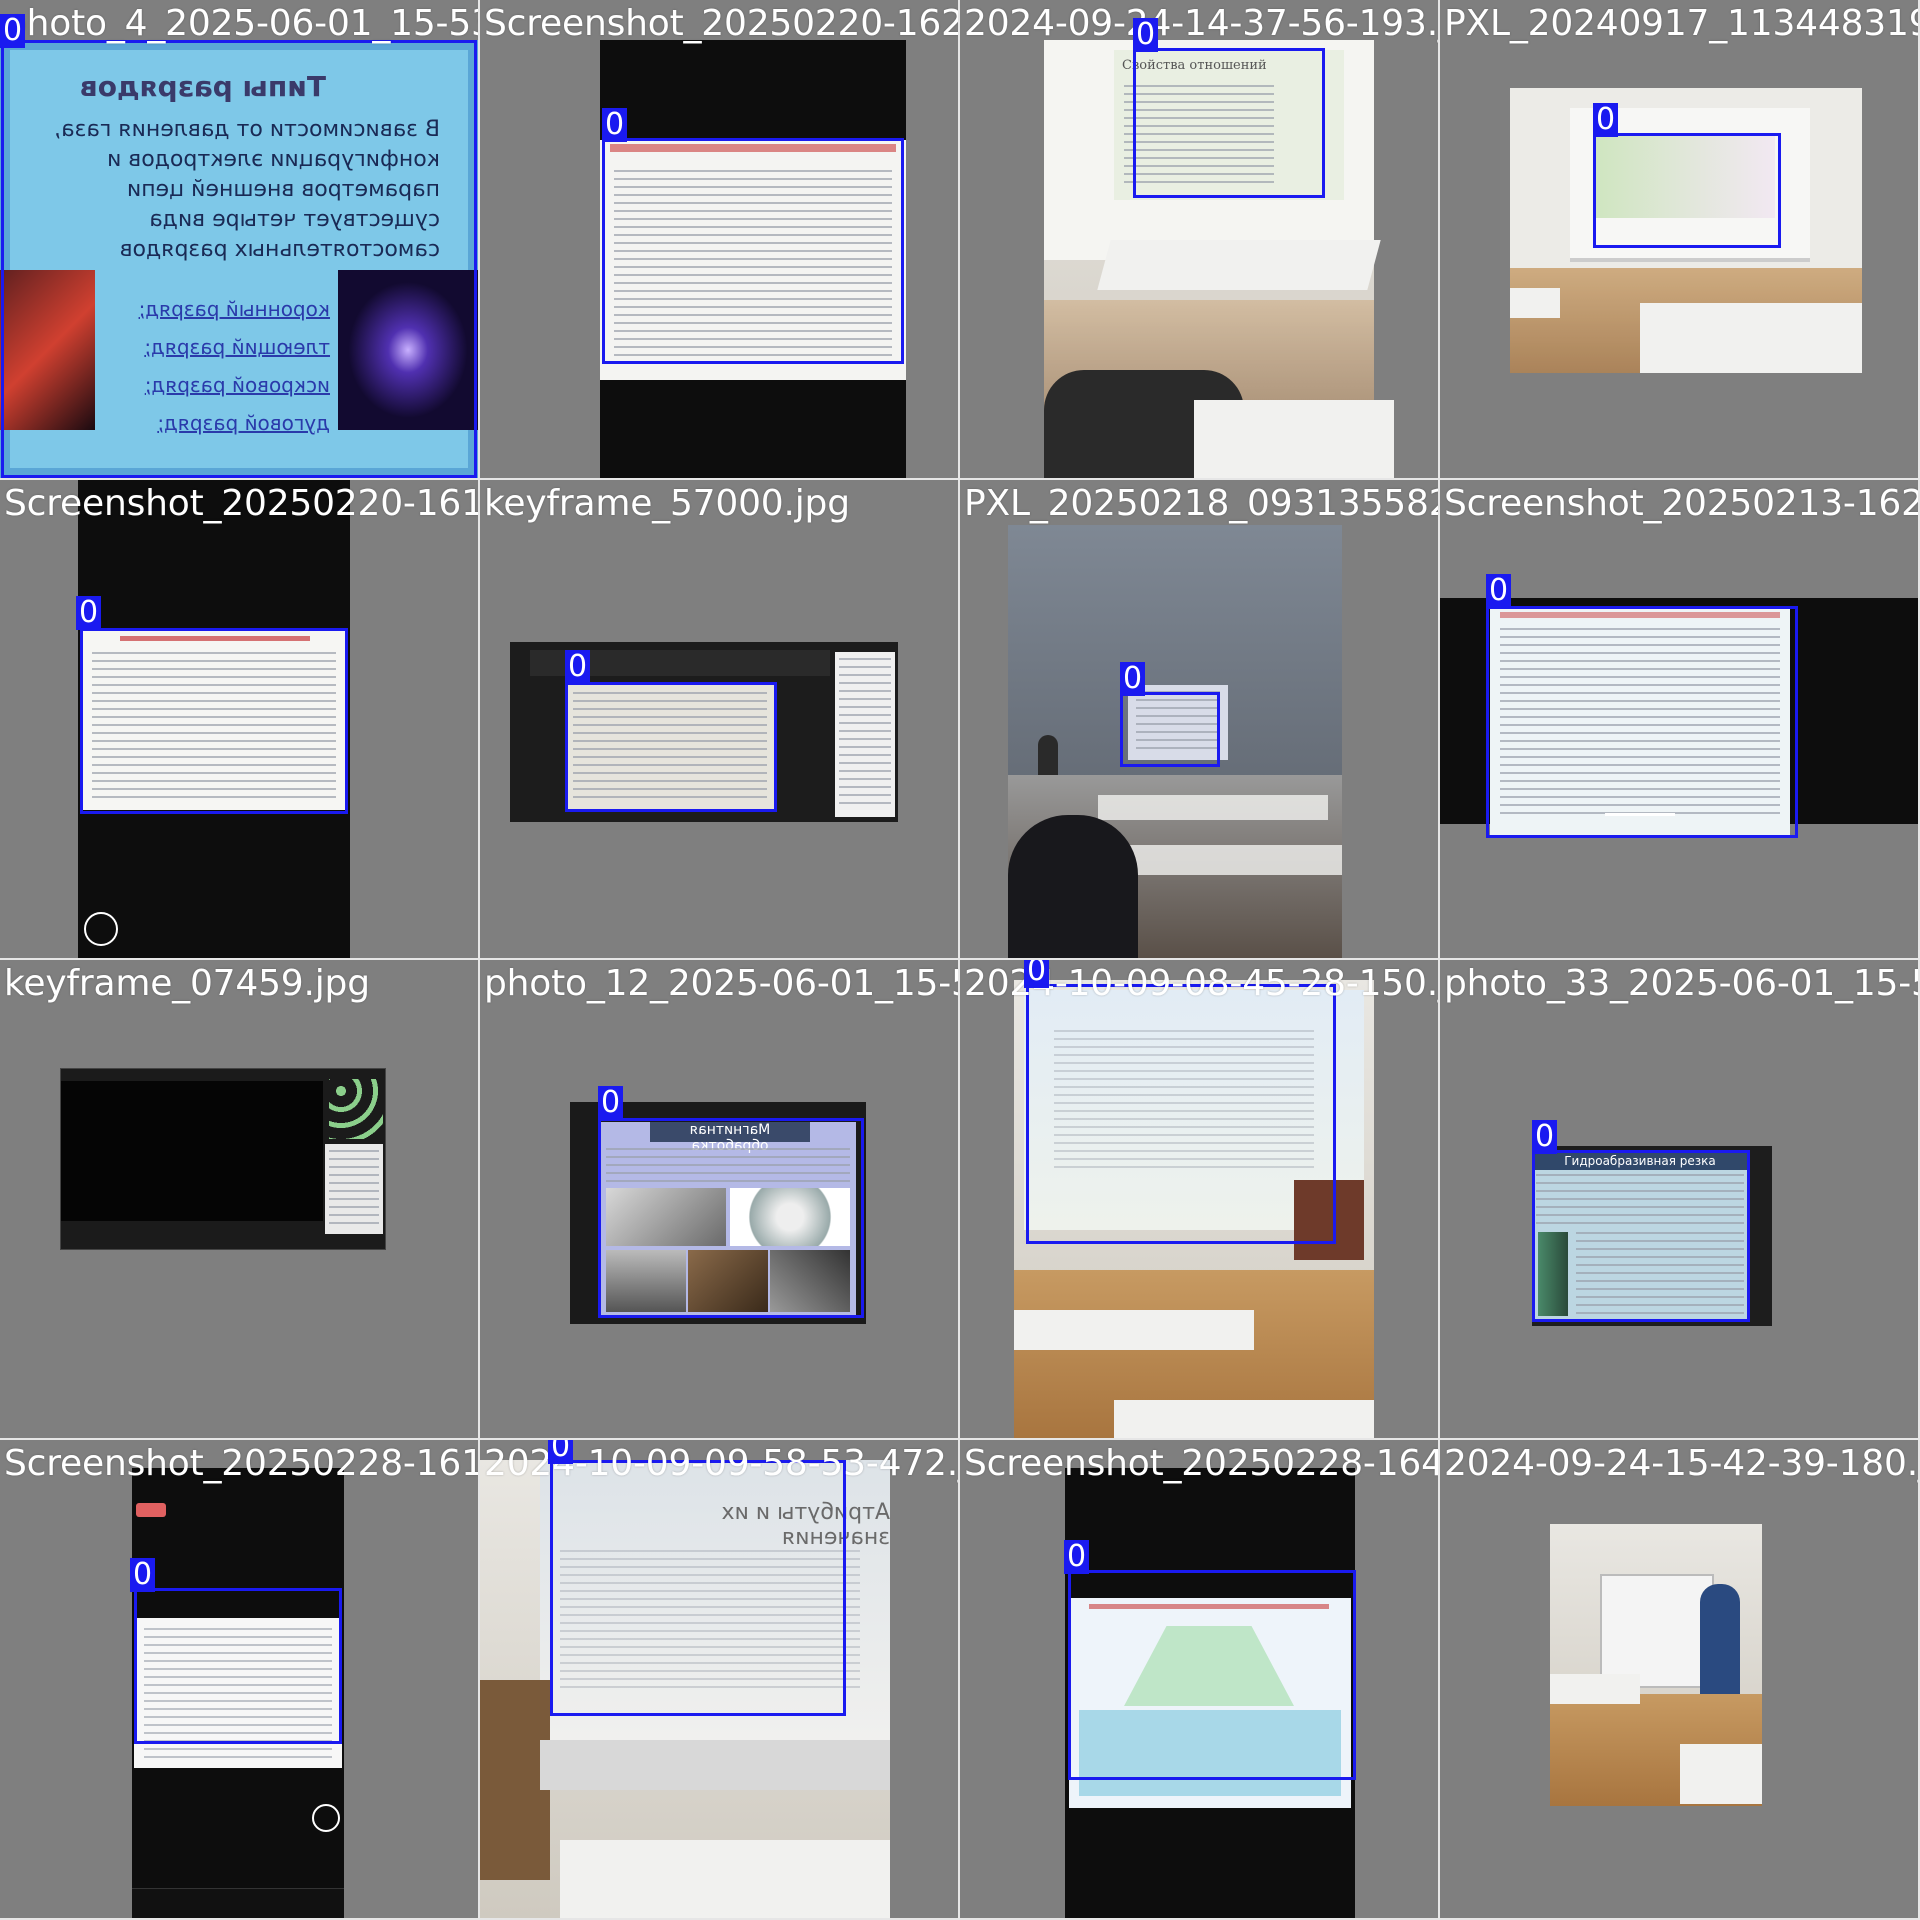 The height and width of the screenshot is (1920, 1920). I want to click on file-name: PXL_20240917_113448319.jpg, so click(1681, 23).